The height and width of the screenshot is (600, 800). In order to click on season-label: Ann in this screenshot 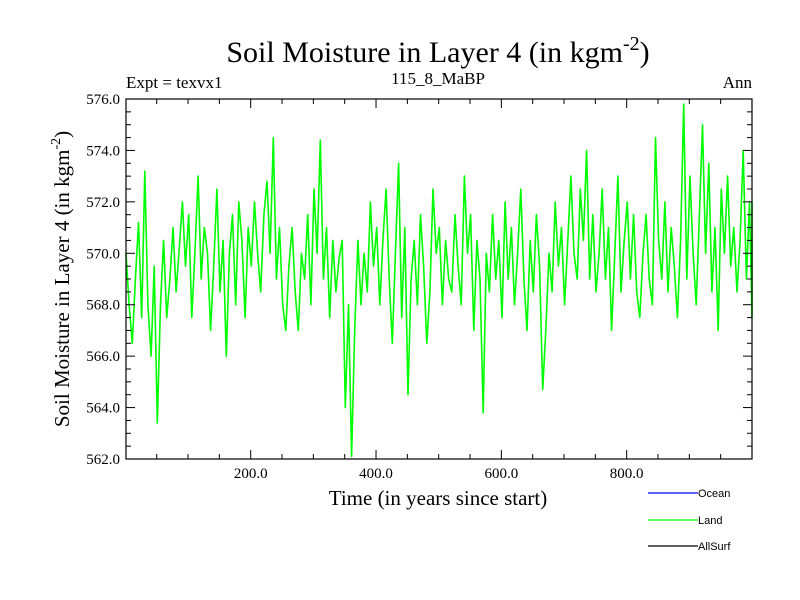, I will do `click(738, 82)`.